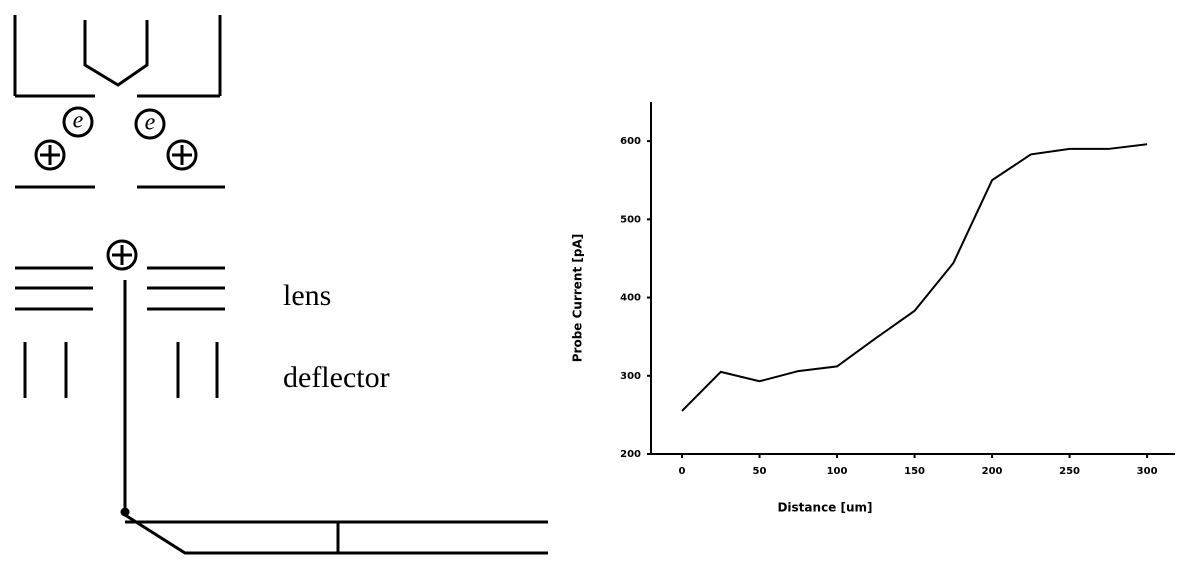  What do you see at coordinates (307, 295) in the screenshot?
I see `lens-label: lens` at bounding box center [307, 295].